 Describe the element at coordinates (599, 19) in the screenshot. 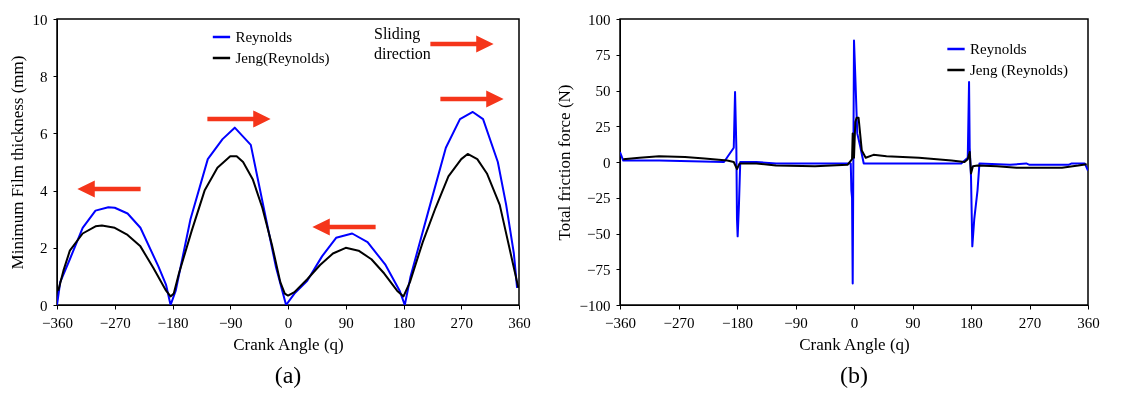

I see `y-tick-label: 100` at that location.